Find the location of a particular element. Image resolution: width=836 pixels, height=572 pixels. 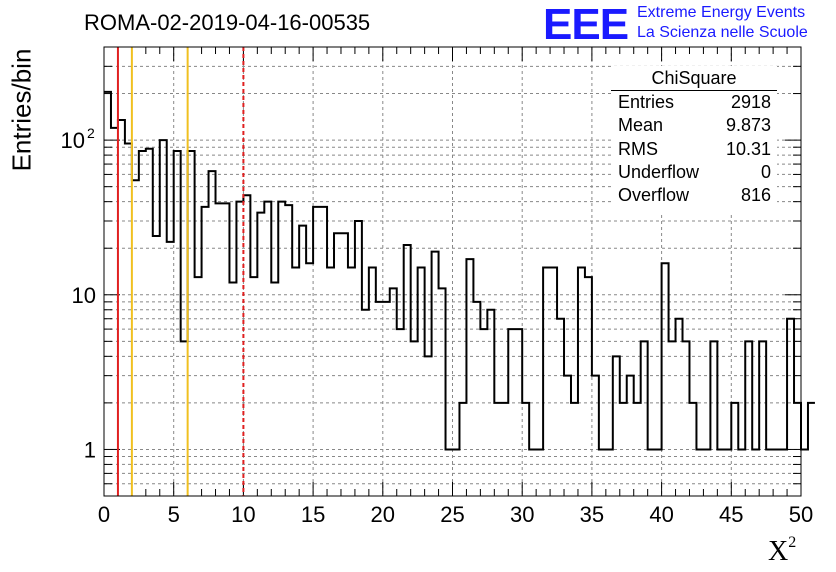

x-tick-label: 45 is located at coordinates (731, 514).